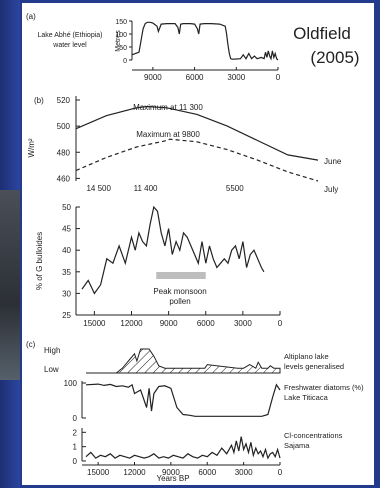 The image size is (380, 488). Describe the element at coordinates (66, 272) in the screenshot. I see `panel-b2-ytick-label: 35` at that location.